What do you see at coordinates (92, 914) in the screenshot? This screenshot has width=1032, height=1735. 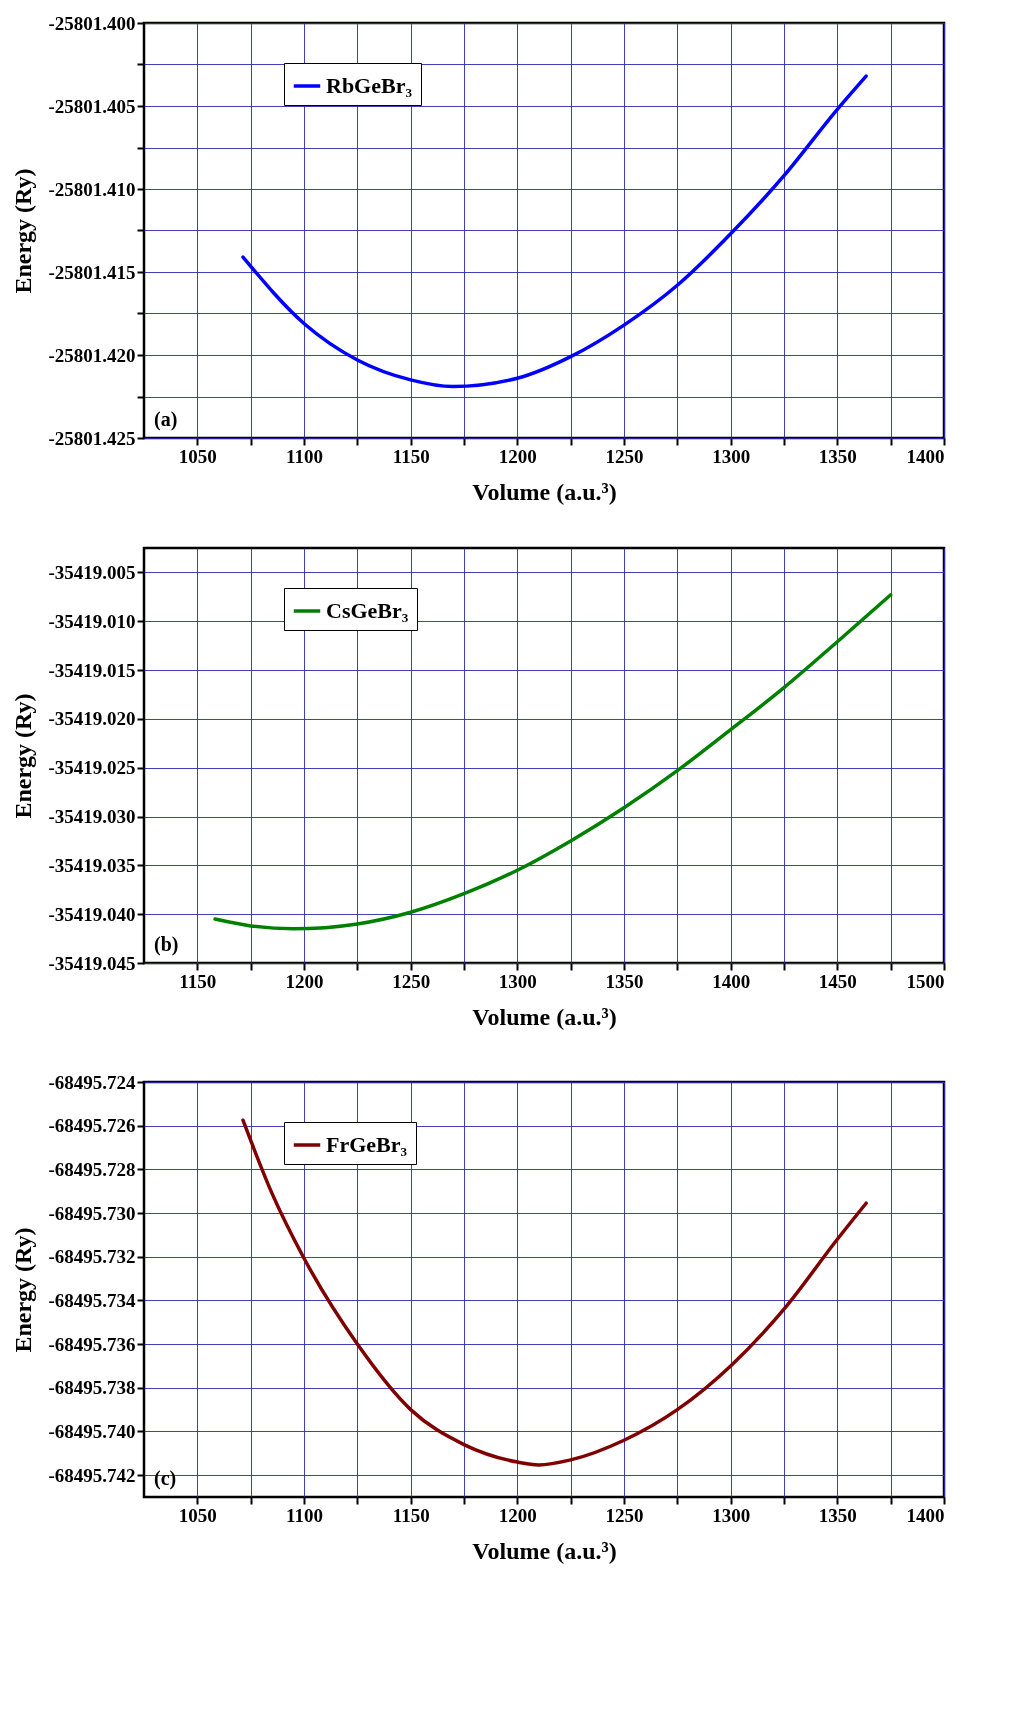 I see `y-tick-label: -35419.040` at bounding box center [92, 914].